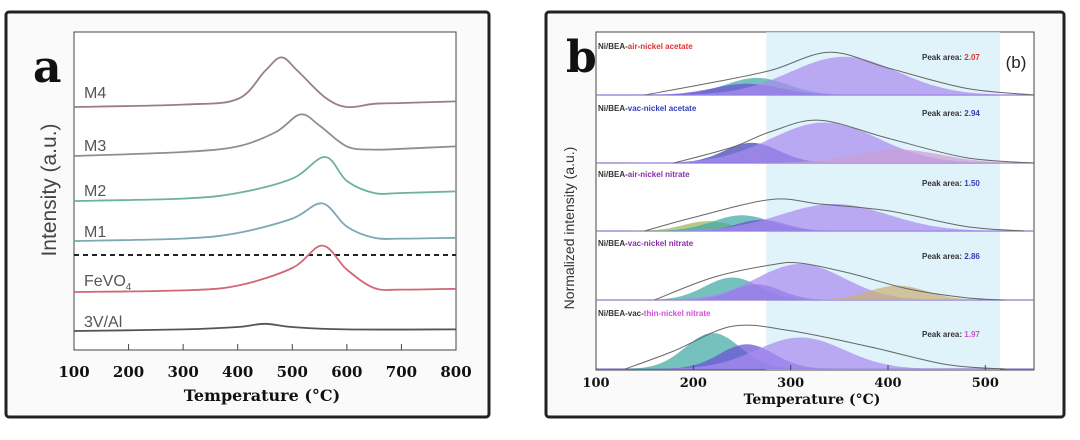 The height and width of the screenshot is (440, 1080). Describe the element at coordinates (790, 383) in the screenshot. I see `x-tick-label-b-300: 300` at that location.